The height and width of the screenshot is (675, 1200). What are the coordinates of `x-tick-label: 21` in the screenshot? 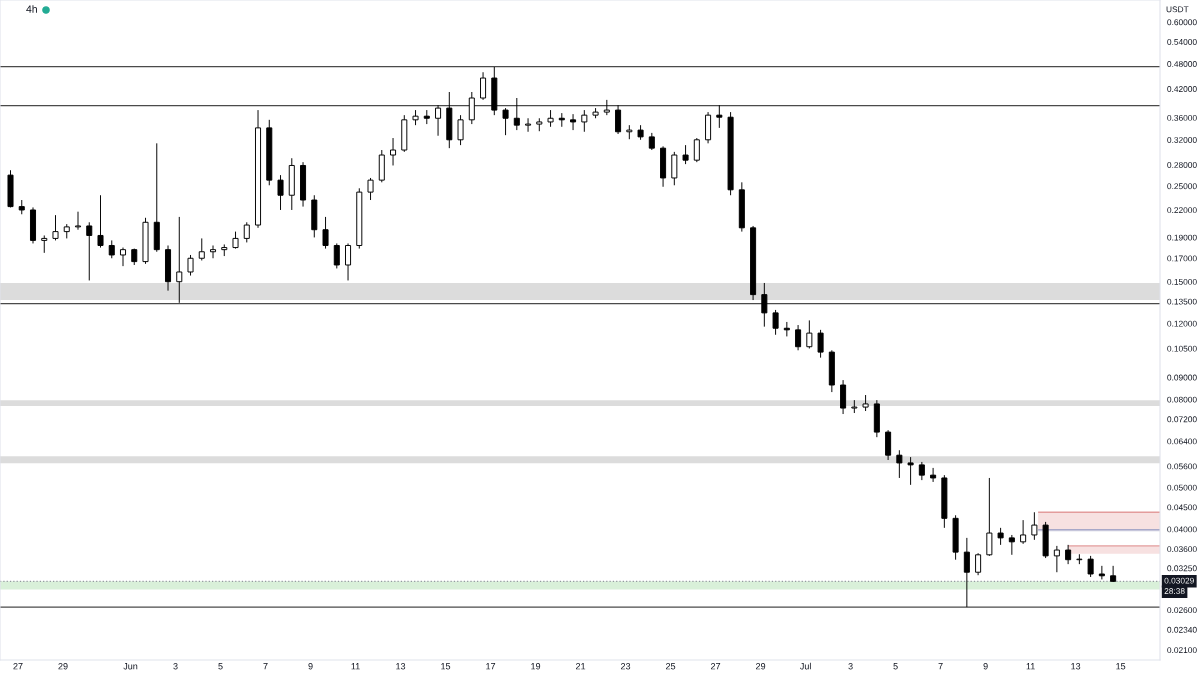 It's located at (581, 666).